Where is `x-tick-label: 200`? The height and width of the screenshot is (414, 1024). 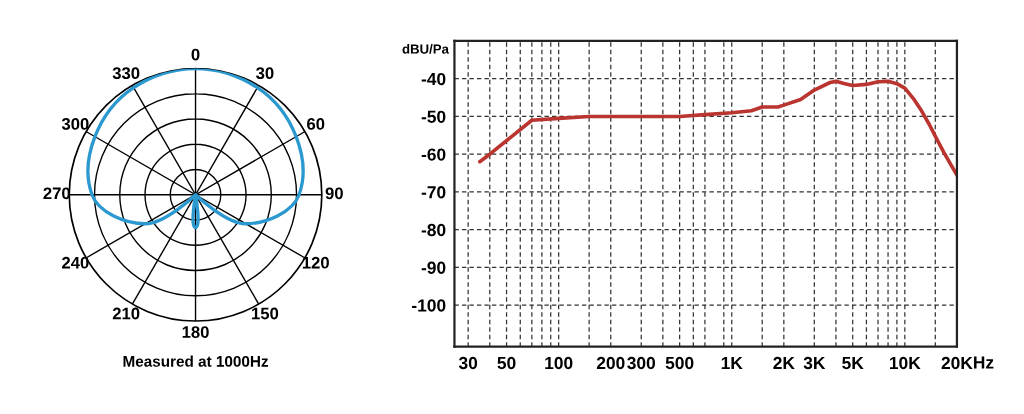
x-tick-label: 200 is located at coordinates (610, 363).